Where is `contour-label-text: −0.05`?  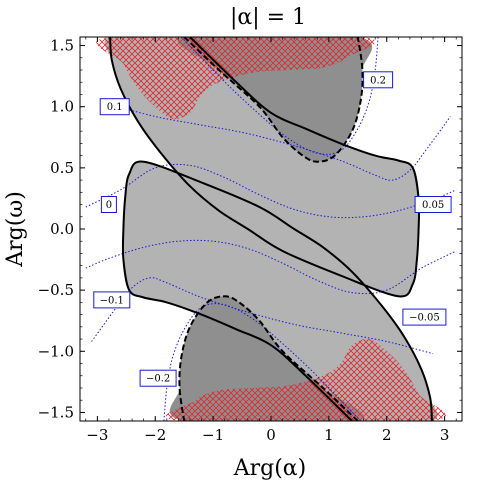 contour-label-text: −0.05 is located at coordinates (424, 318).